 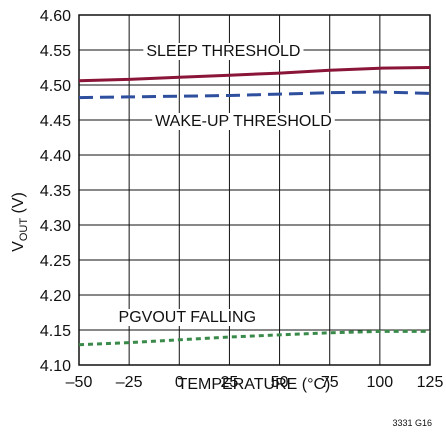 I want to click on x-tick-label: 125, so click(x=430, y=382).